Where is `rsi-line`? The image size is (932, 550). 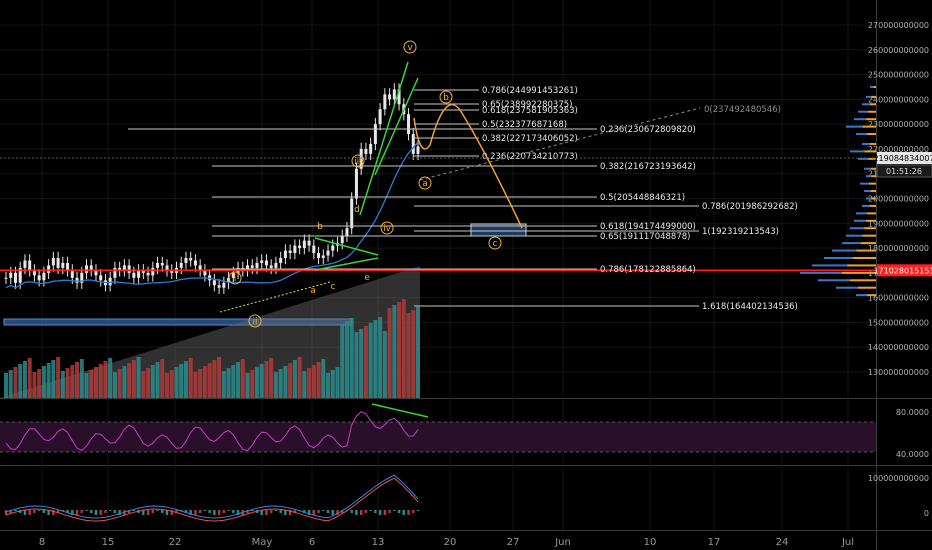
rsi-line is located at coordinates (212, 431).